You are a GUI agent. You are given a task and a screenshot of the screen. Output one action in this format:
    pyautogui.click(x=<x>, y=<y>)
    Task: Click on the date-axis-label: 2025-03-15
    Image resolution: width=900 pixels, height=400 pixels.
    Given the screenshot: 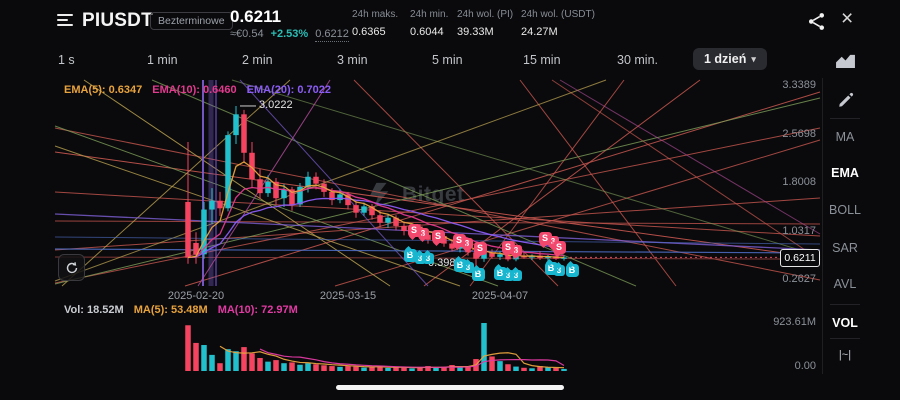 What is the action you would take?
    pyautogui.click(x=348, y=296)
    